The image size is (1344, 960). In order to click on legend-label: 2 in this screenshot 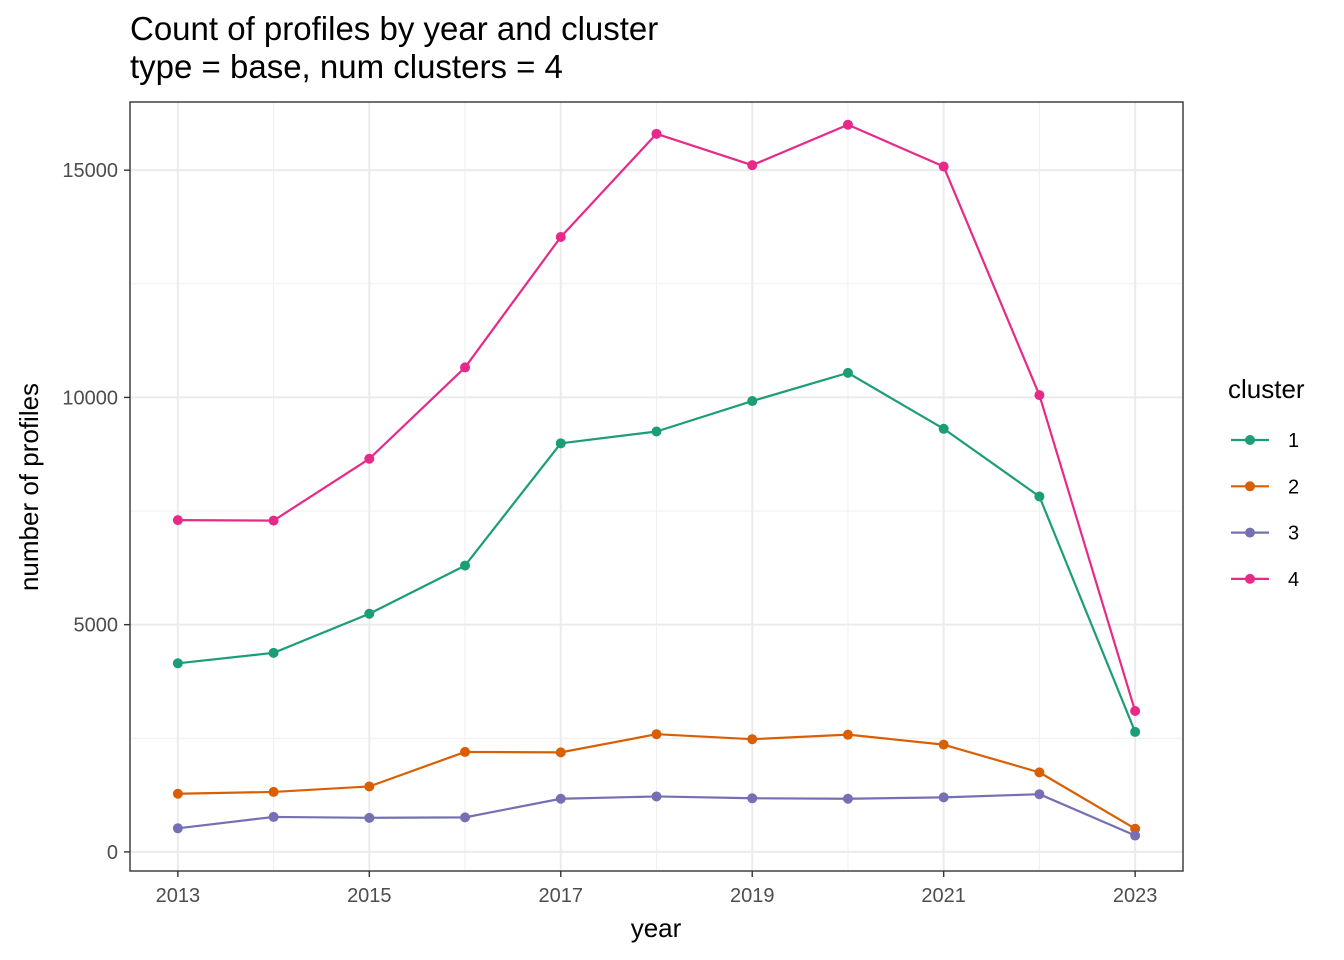, I will do `click(1293, 487)`.